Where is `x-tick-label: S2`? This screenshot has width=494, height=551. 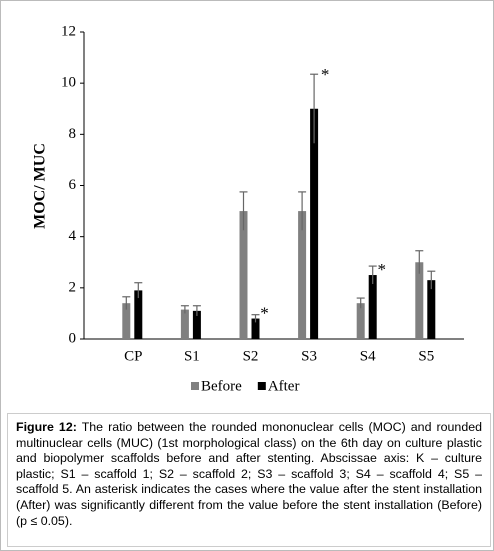
x-tick-label: S2 is located at coordinates (251, 356).